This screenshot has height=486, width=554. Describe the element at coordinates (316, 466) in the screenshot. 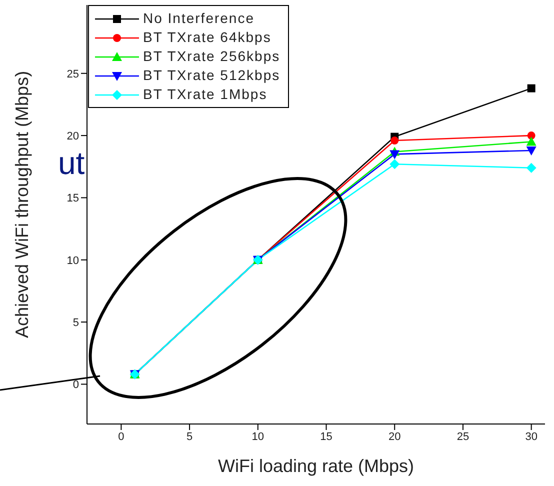

I see `x-axis-title: WiFi loading rate (Mbps)` at that location.